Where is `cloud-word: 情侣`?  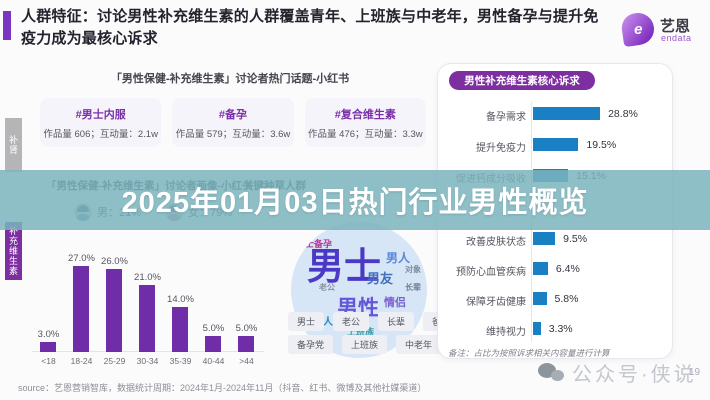
cloud-word: 情侣 is located at coordinates (395, 303).